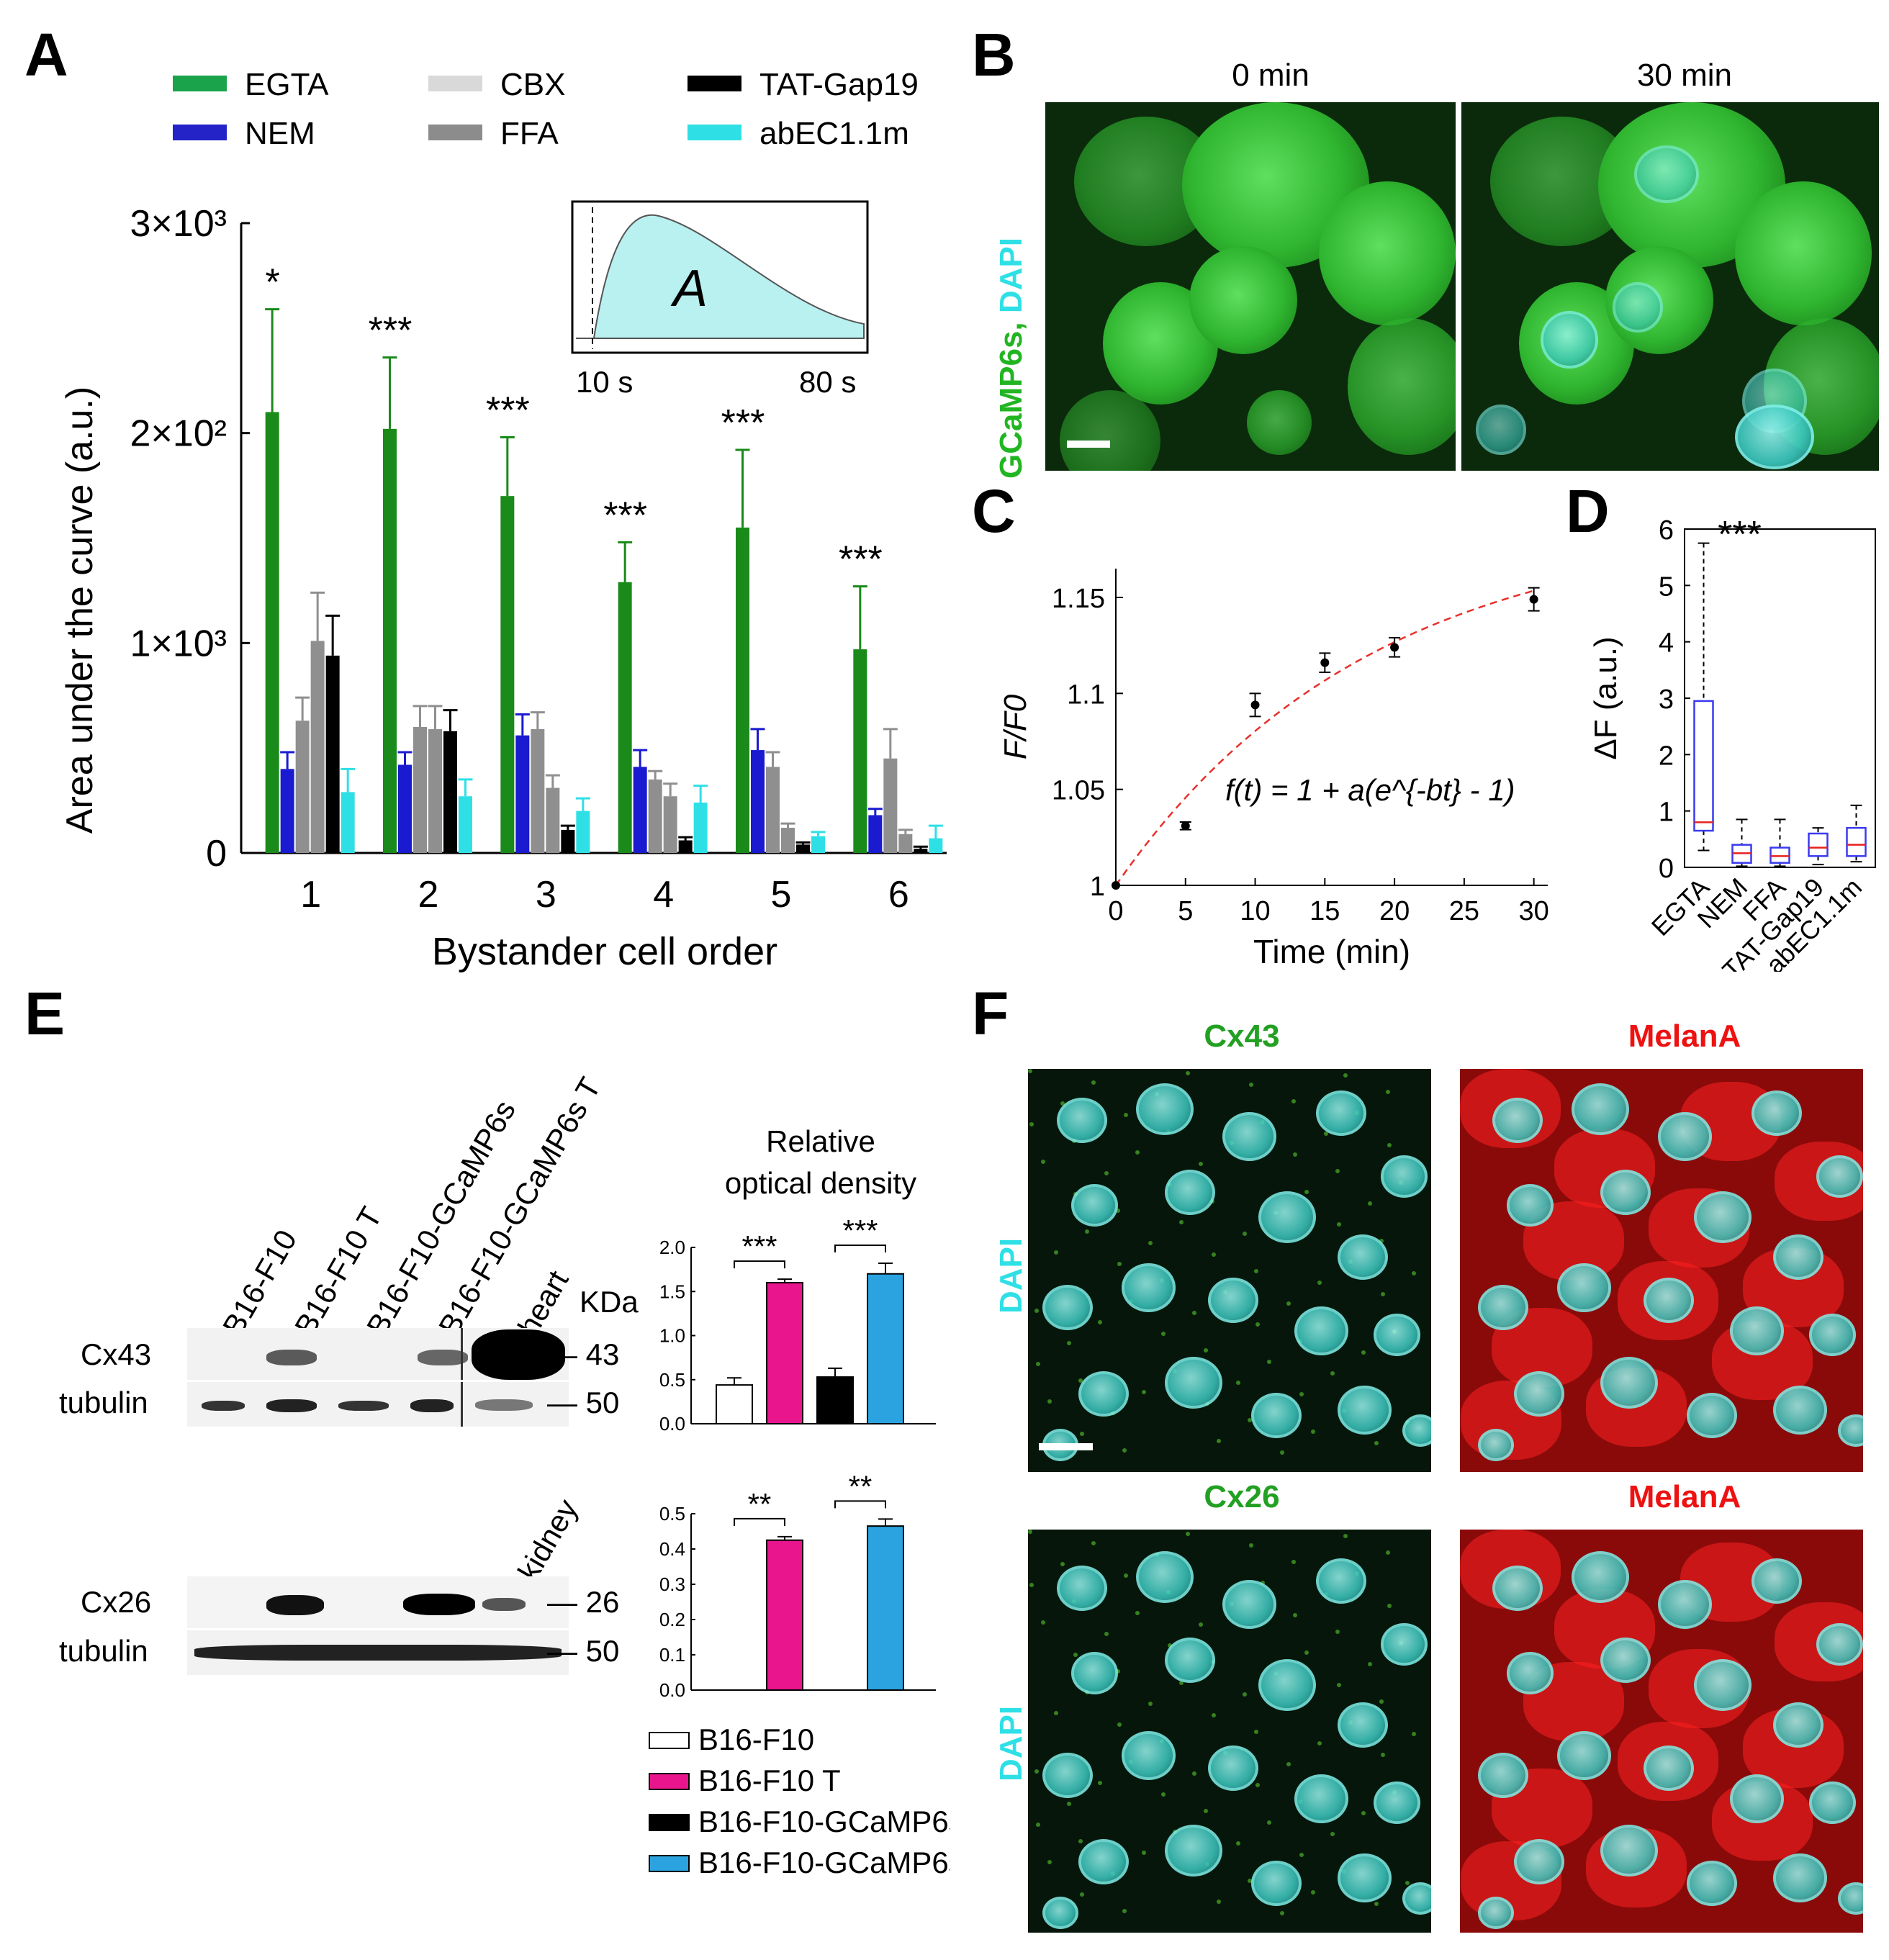 Image resolution: width=1889 pixels, height=1960 pixels. I want to click on significance-cx26-0: **, so click(760, 1504).